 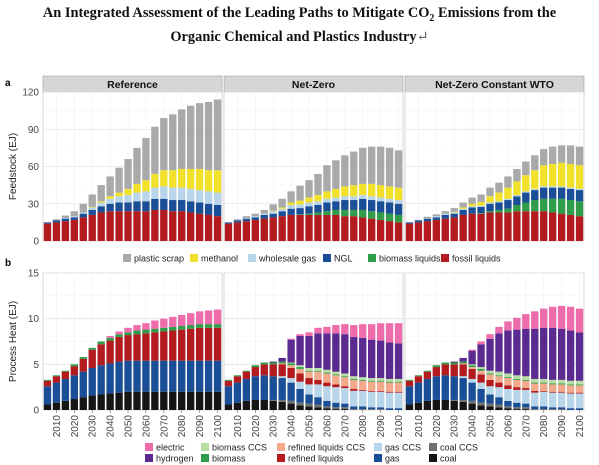 What do you see at coordinates (508, 199) in the screenshot?
I see `bar-wholesale-gas-2060` at bounding box center [508, 199].